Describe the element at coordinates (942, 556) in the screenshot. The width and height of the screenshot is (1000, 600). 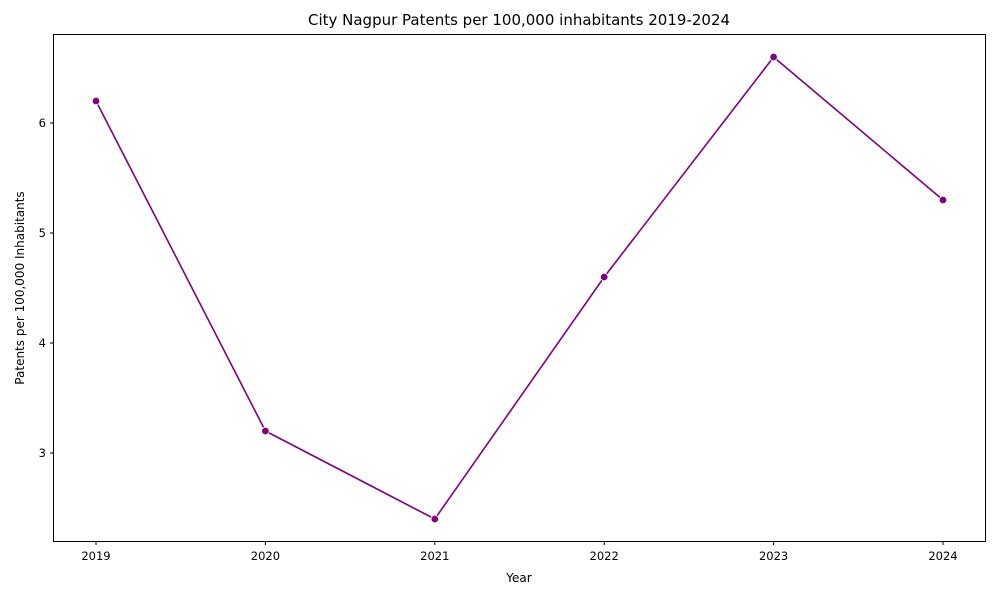
I see `x-tick-label: 2024` at that location.